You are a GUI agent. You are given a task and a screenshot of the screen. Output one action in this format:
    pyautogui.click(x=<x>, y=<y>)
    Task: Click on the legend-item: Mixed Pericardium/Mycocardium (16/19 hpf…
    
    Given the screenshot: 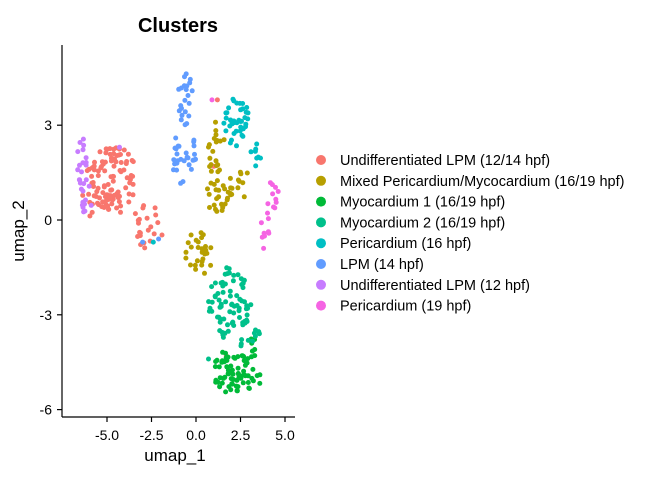 What is the action you would take?
    pyautogui.click(x=470, y=182)
    